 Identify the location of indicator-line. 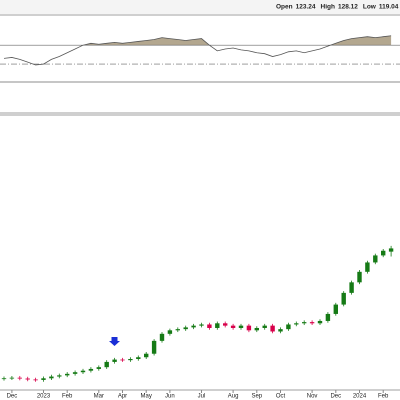
(197, 50).